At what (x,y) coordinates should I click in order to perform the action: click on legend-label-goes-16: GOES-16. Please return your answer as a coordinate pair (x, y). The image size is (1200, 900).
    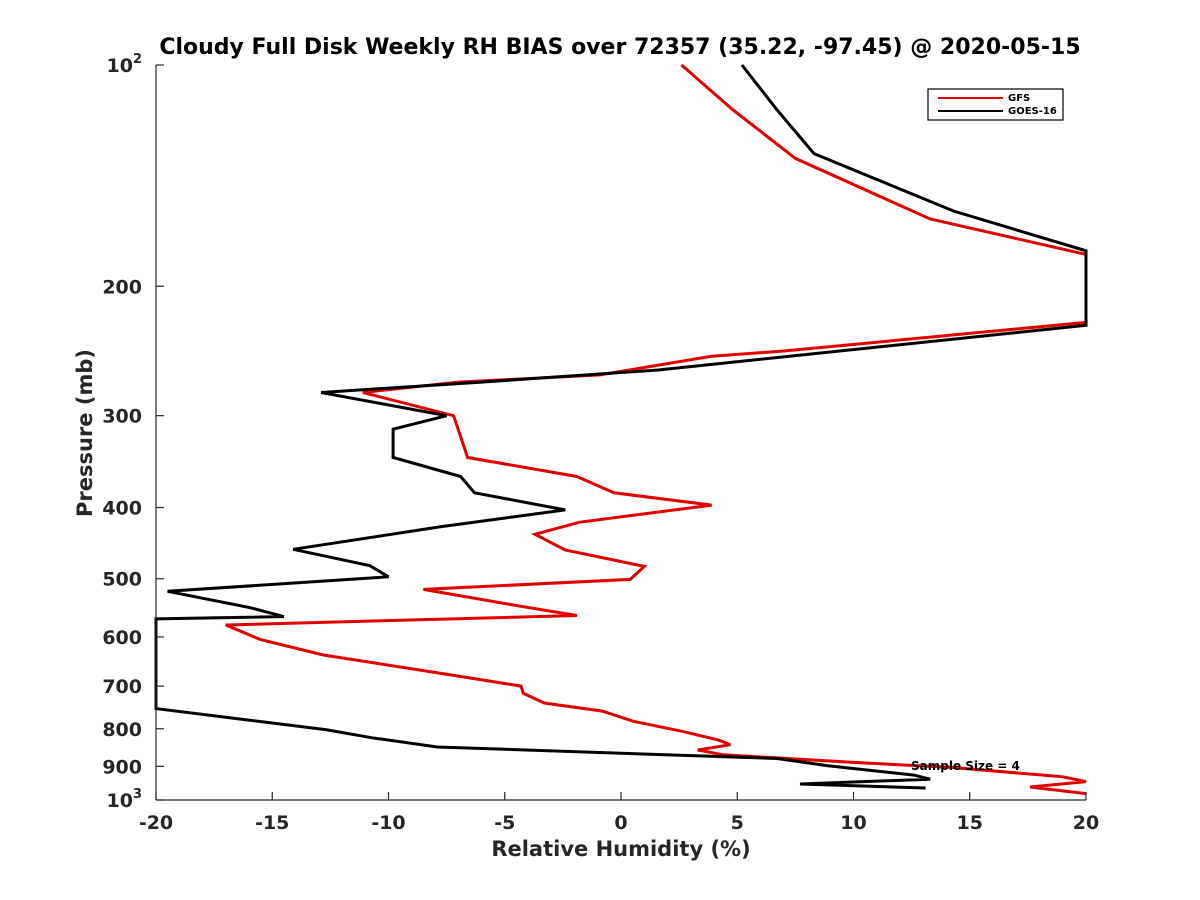
    Looking at the image, I should click on (1032, 111).